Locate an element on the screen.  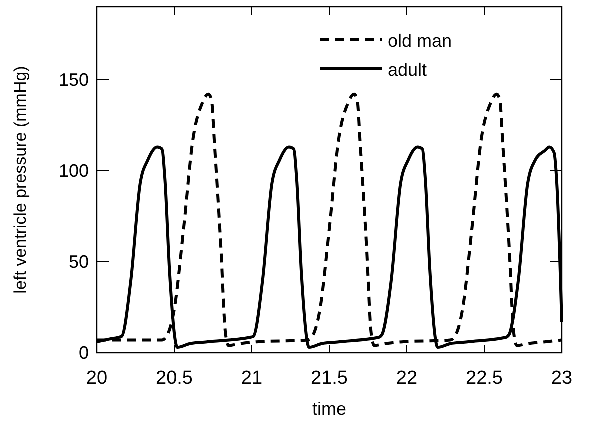
y-axis-title: left ventricle pressure (mmHg) is located at coordinates (20, 180).